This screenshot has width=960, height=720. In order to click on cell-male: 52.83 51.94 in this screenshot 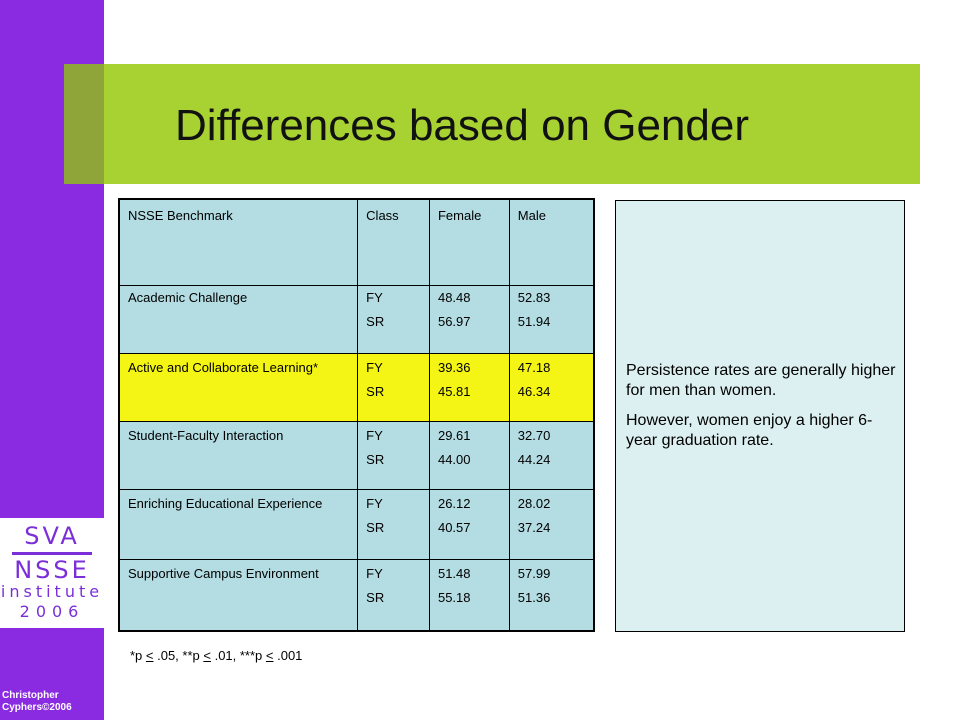, I will do `click(551, 319)`.